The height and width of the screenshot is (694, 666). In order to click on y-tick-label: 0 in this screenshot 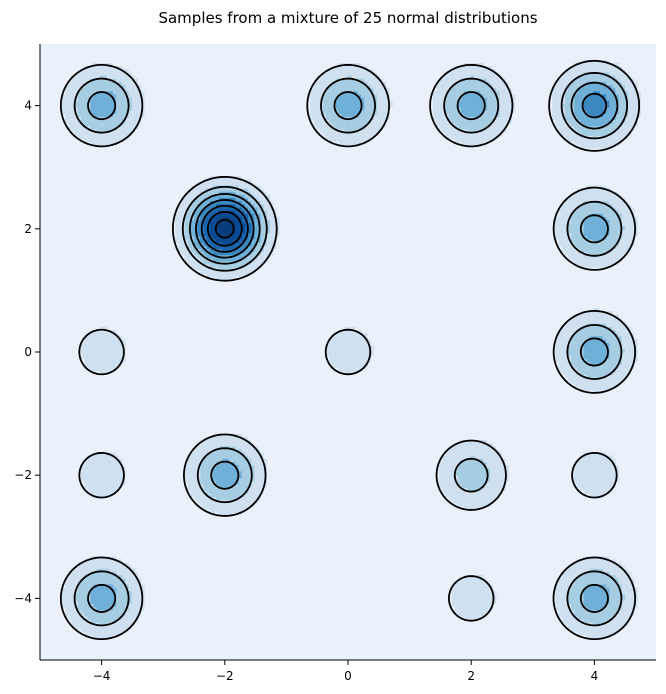, I will do `click(28, 352)`.